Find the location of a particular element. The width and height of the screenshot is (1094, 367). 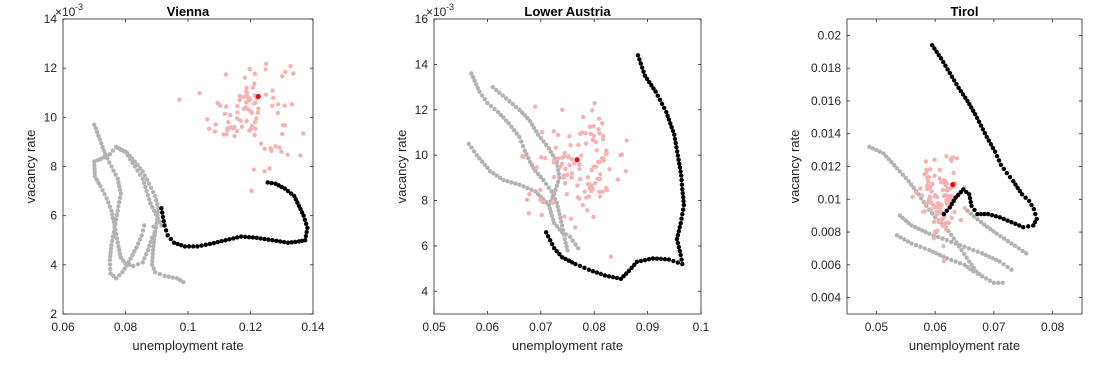

x-tick-label: 0.1 is located at coordinates (188, 327).